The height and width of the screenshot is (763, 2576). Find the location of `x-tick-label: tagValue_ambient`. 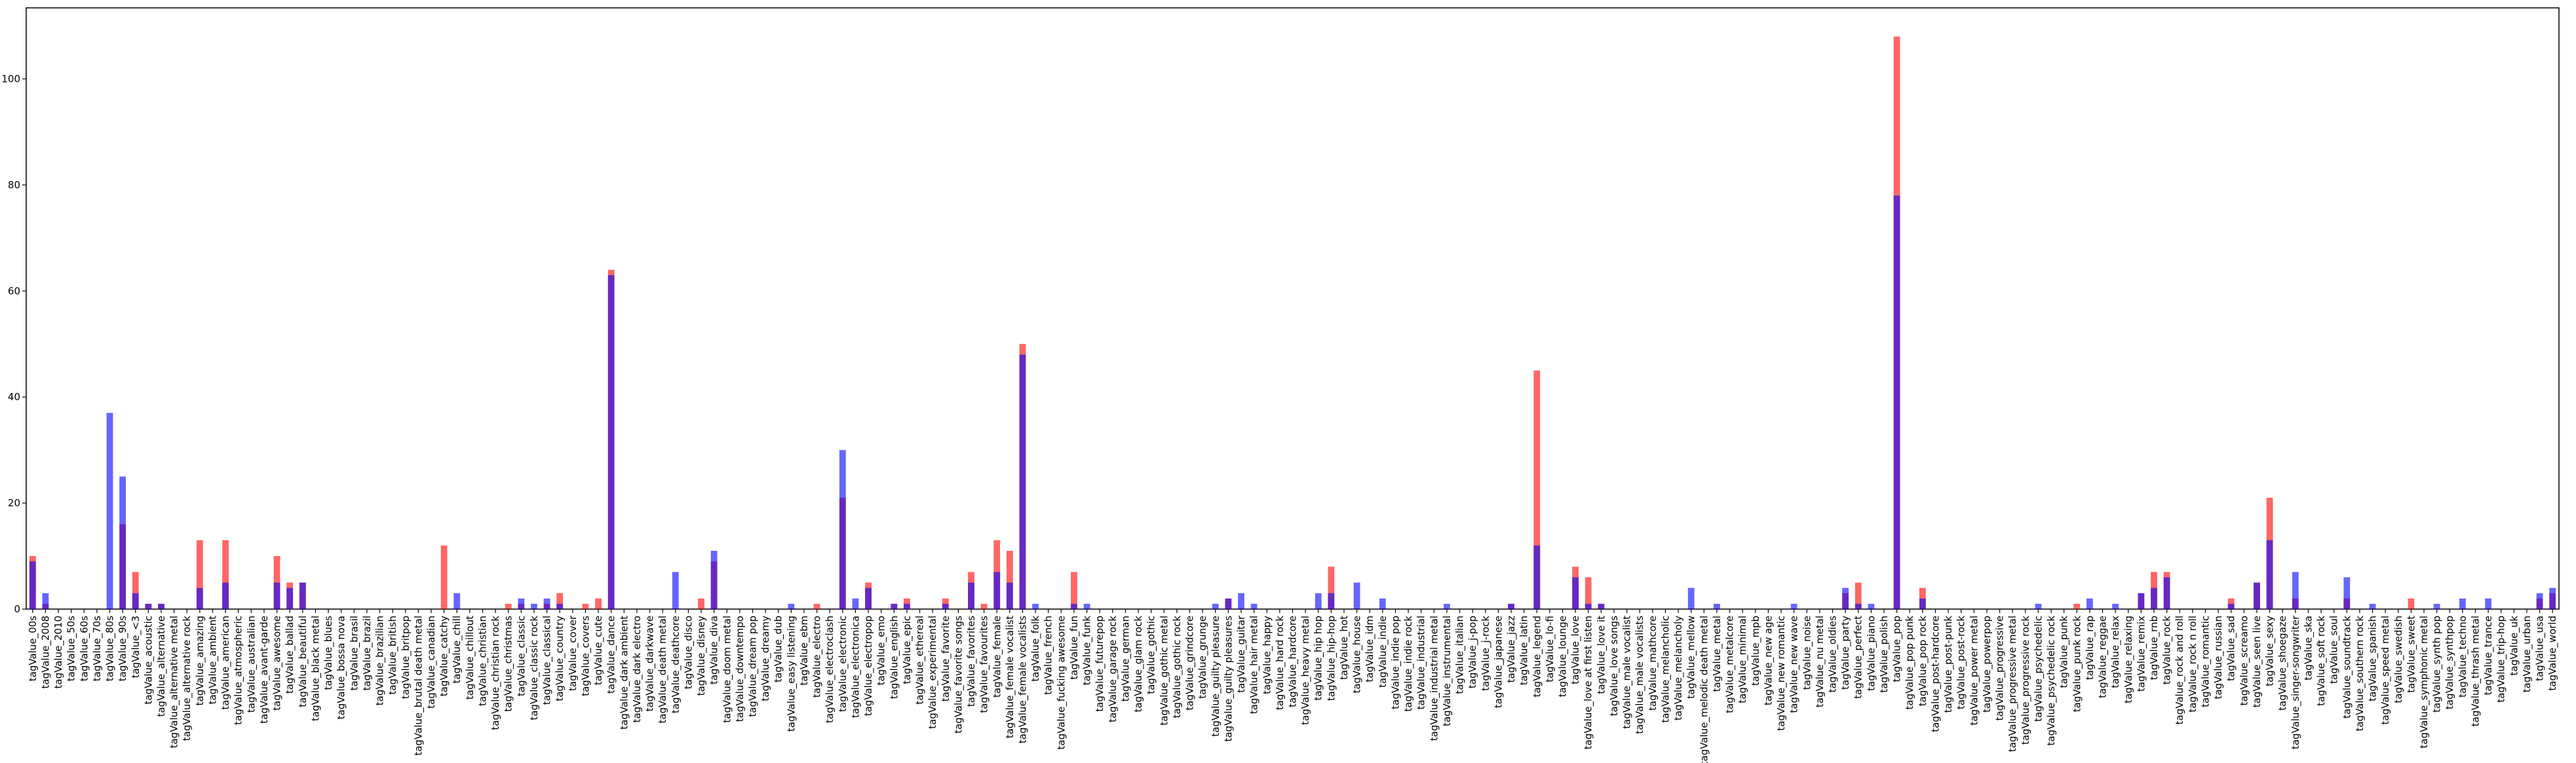

x-tick-label: tagValue_ambient is located at coordinates (212, 661).